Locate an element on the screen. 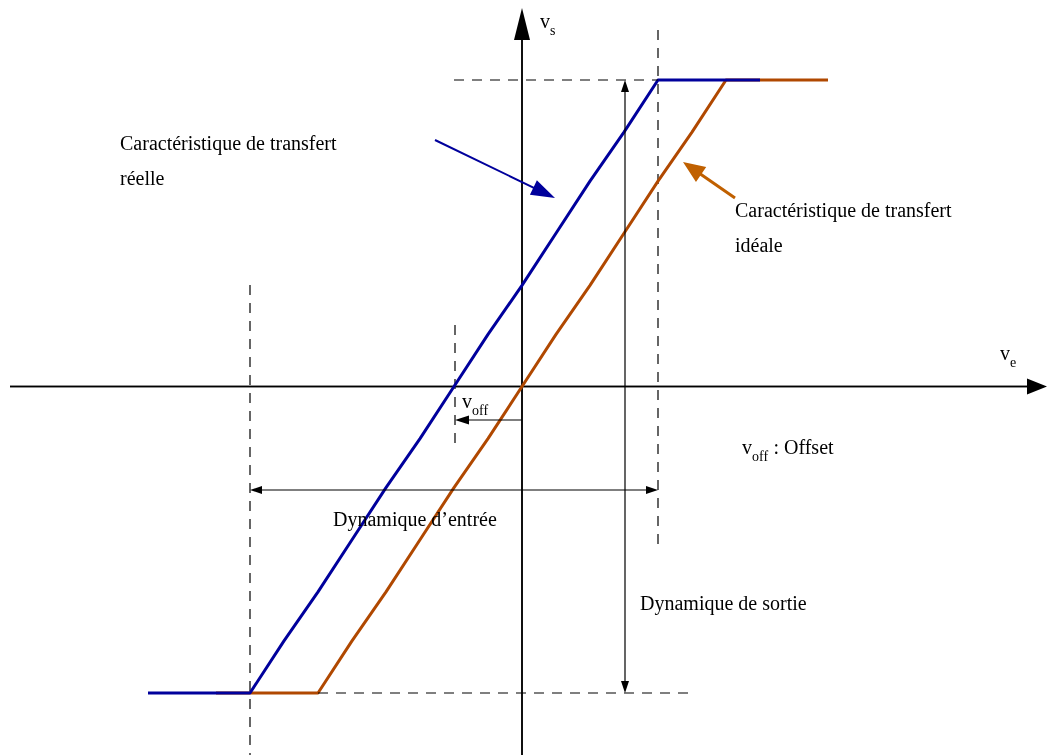 The width and height of the screenshot is (1047, 755). annotation: Dynamique de sortie is located at coordinates (723, 603).